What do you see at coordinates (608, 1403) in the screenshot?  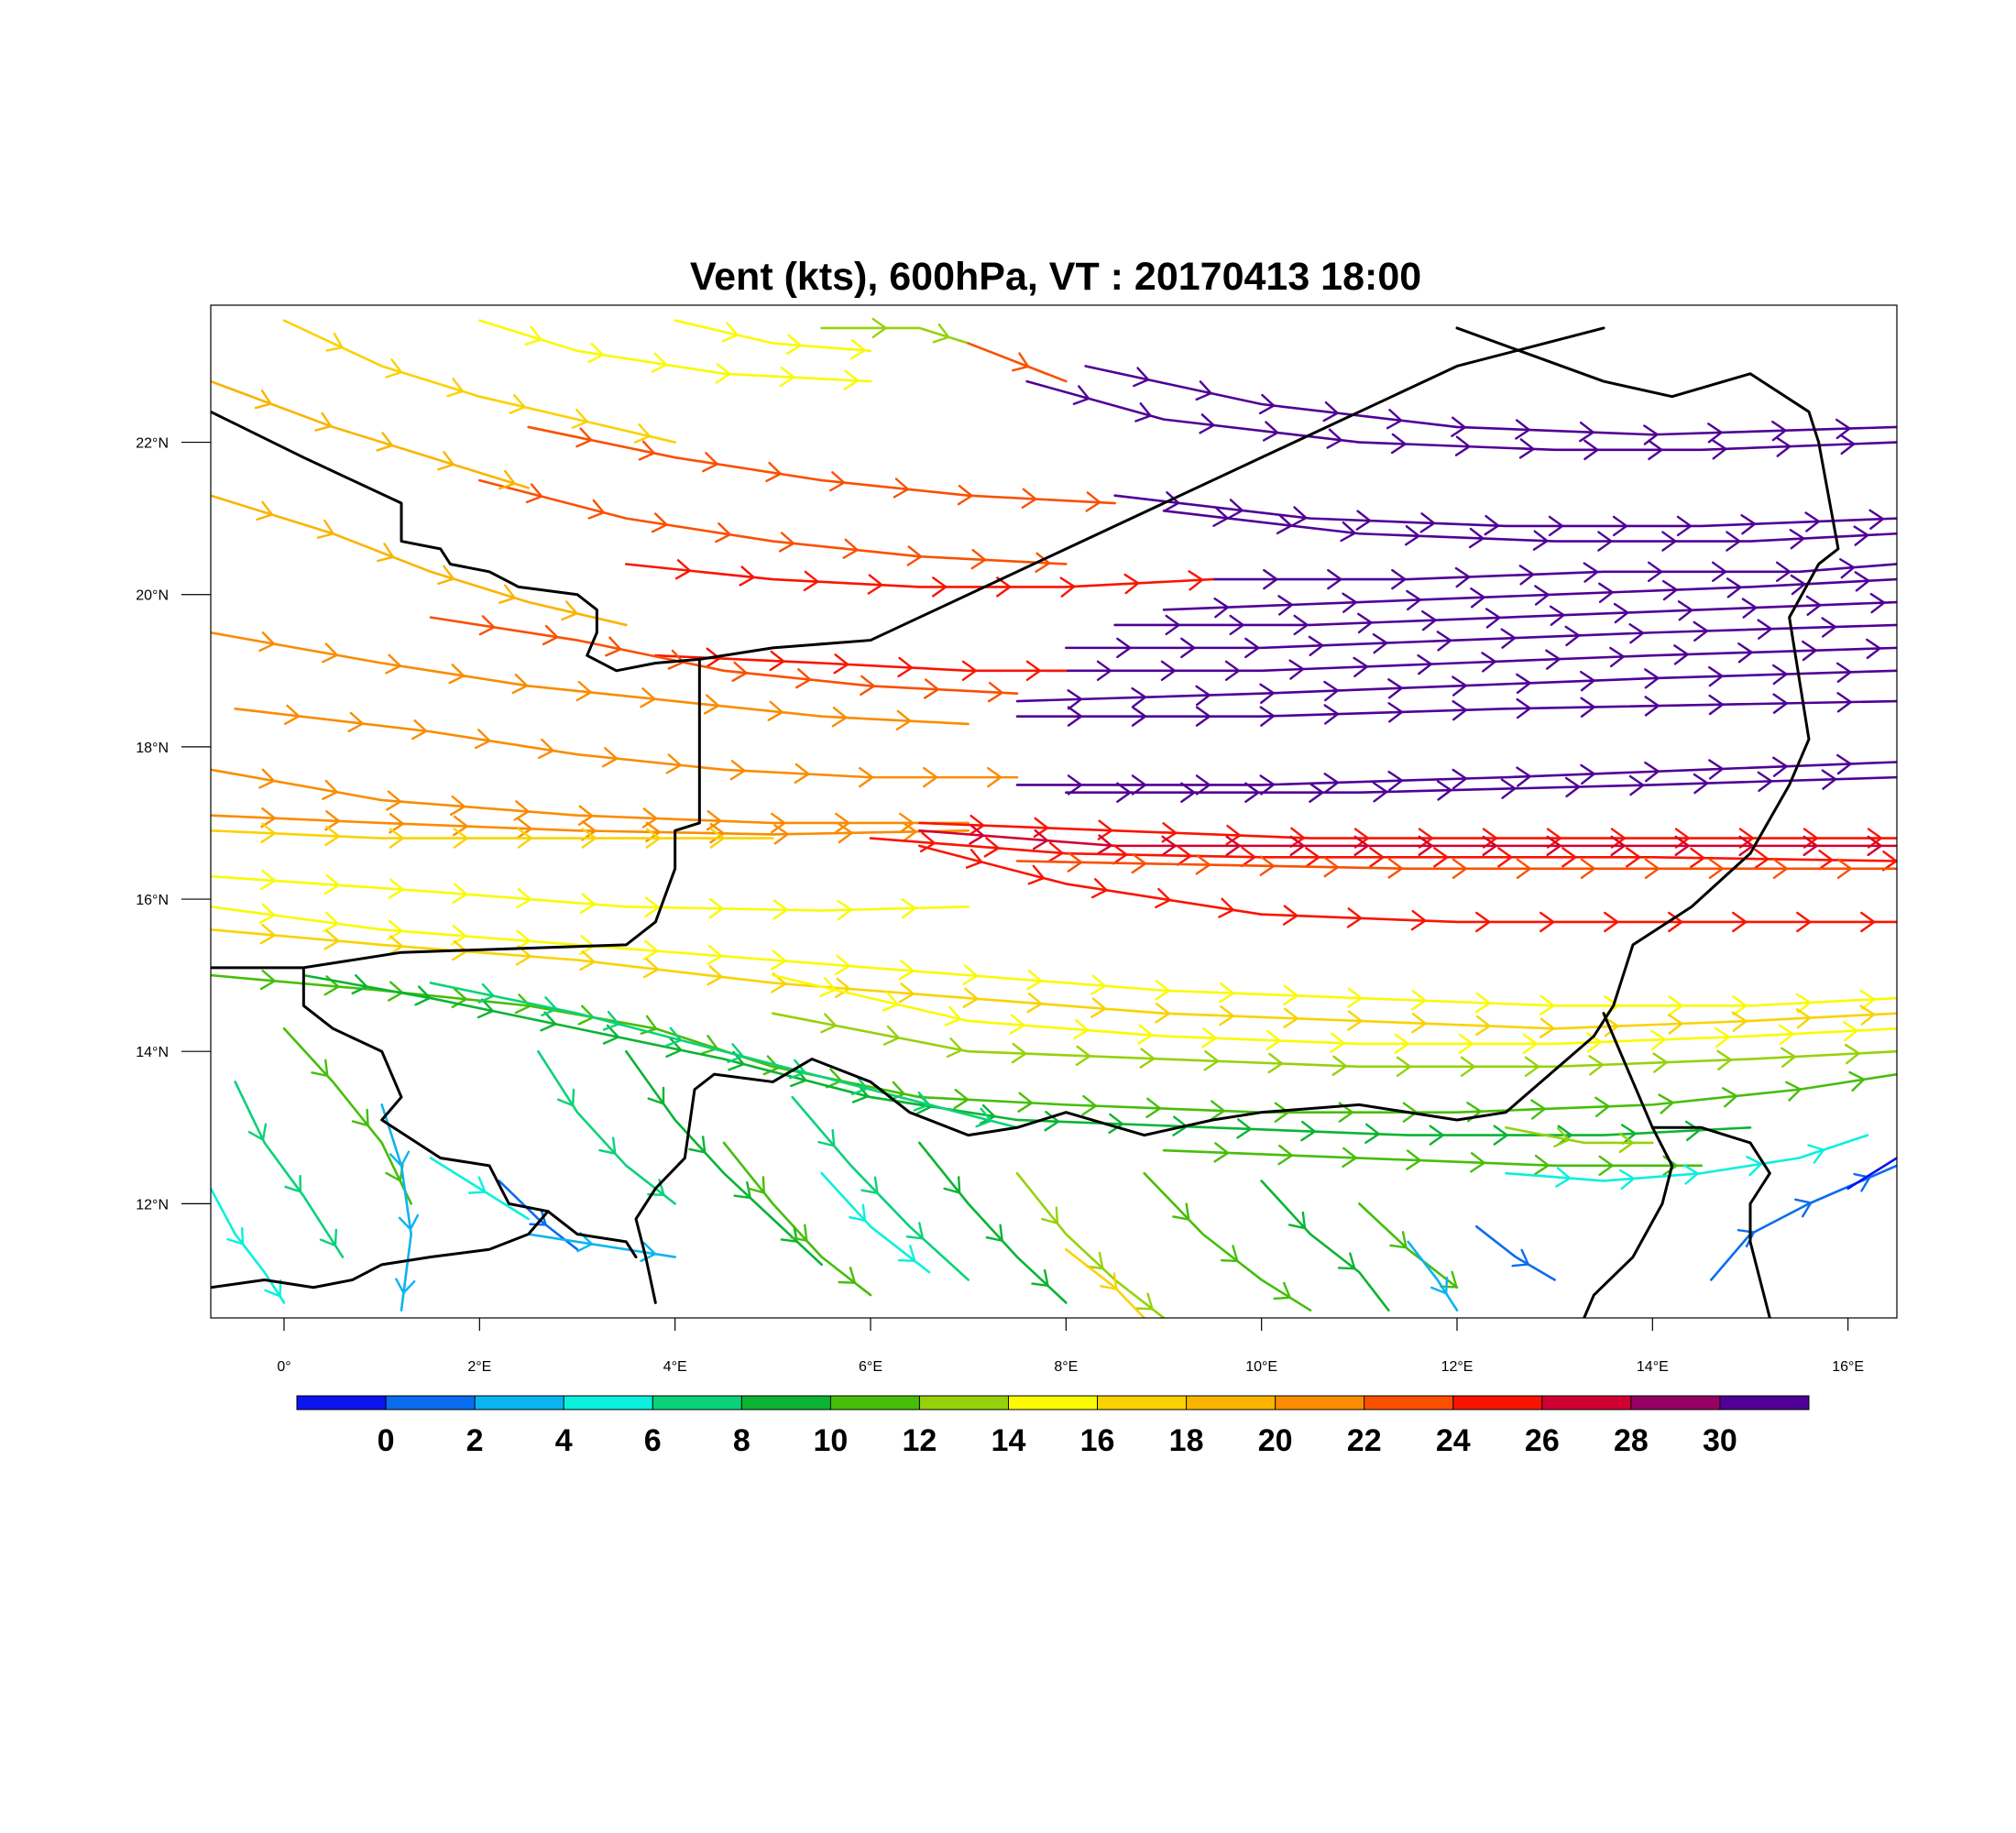 I see `colorbar-swatch` at bounding box center [608, 1403].